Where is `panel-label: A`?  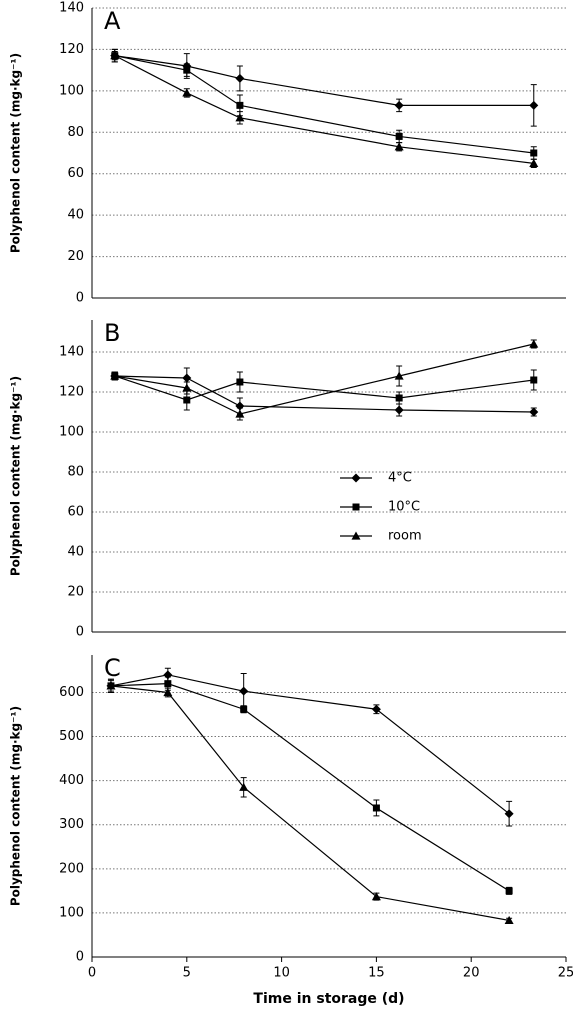 panel-label: A is located at coordinates (112, 21).